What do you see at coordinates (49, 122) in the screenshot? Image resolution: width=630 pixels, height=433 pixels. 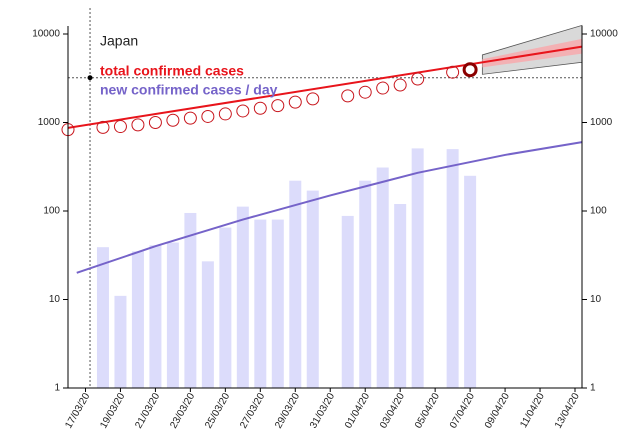 I see `y-tick-label: 1000` at bounding box center [49, 122].